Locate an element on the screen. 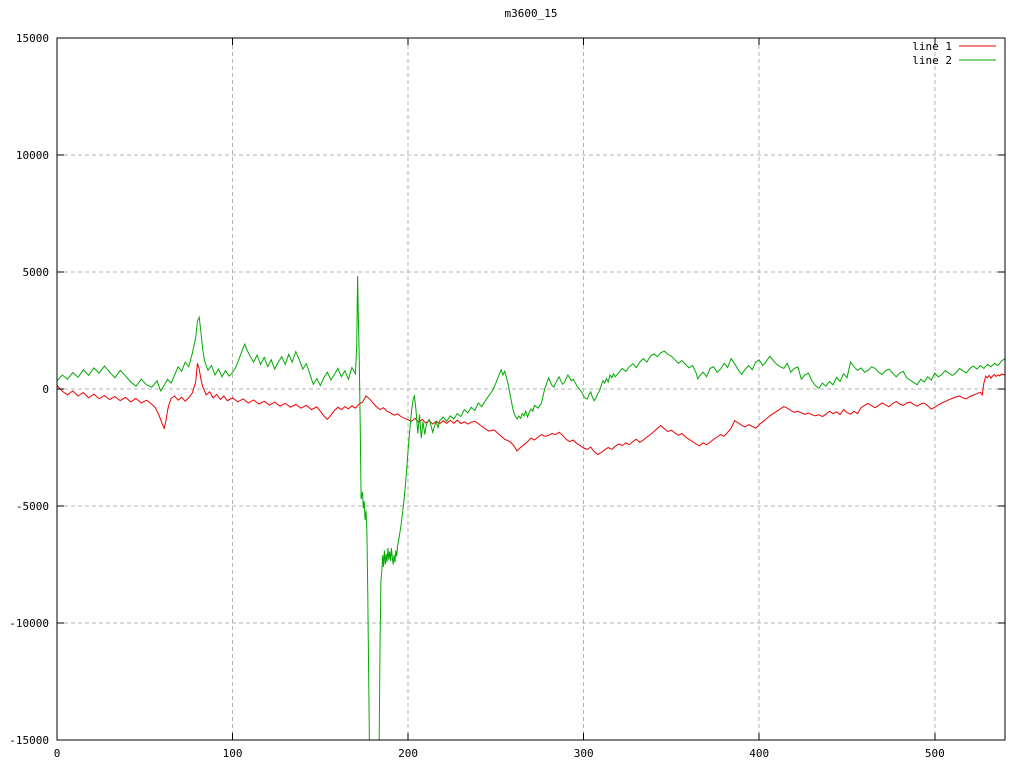 The image size is (1024, 772). legend-label-line-1: line 1 is located at coordinates (932, 46).